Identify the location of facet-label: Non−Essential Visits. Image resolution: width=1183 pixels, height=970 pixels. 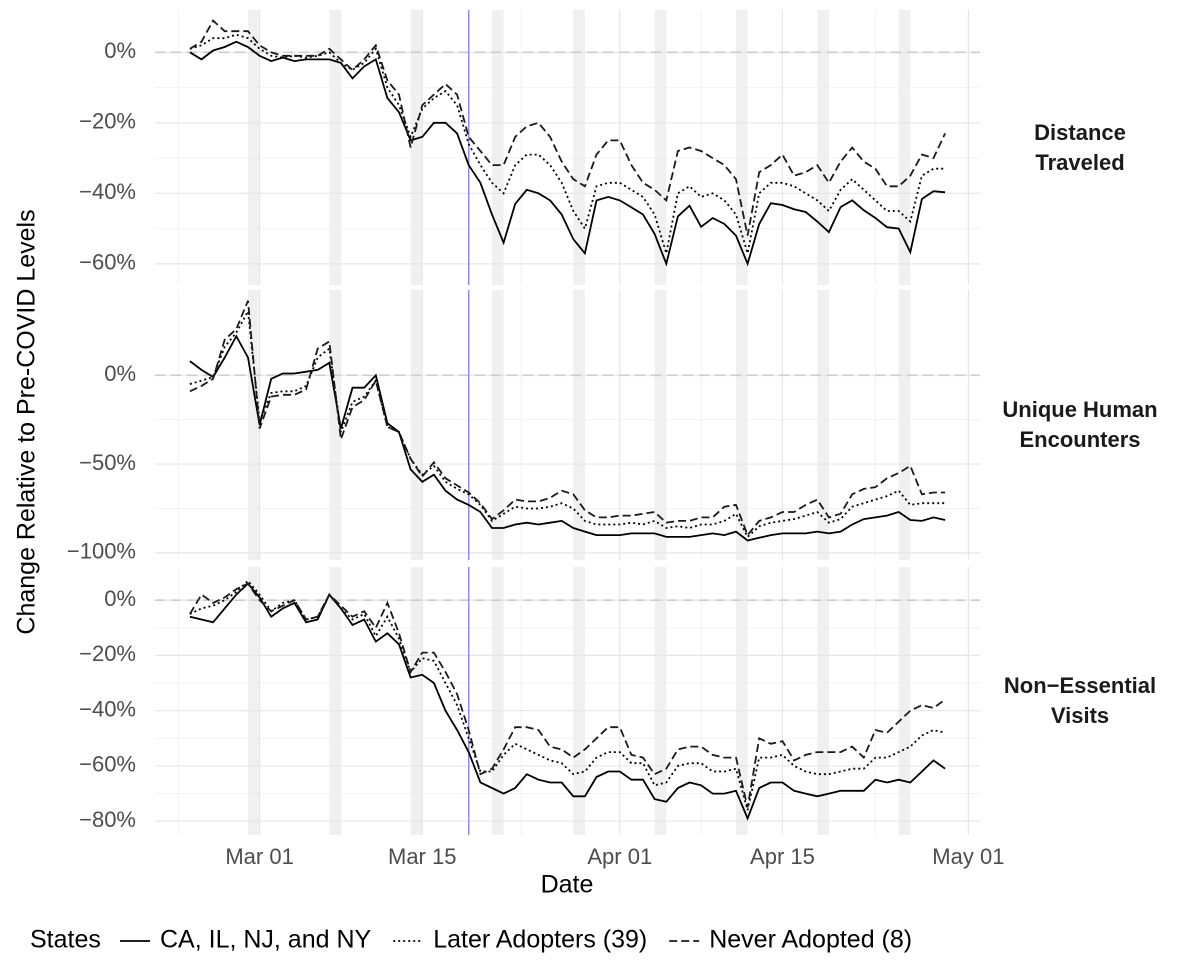
(1080, 700).